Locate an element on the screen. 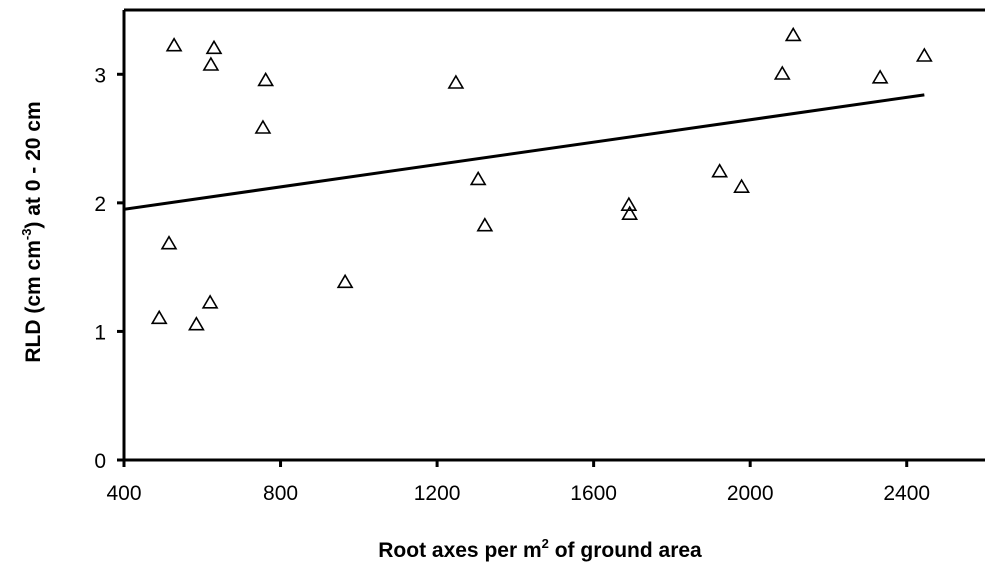 This screenshot has width=987, height=568. x-axis-title-text-end: of ground area is located at coordinates (625, 550).